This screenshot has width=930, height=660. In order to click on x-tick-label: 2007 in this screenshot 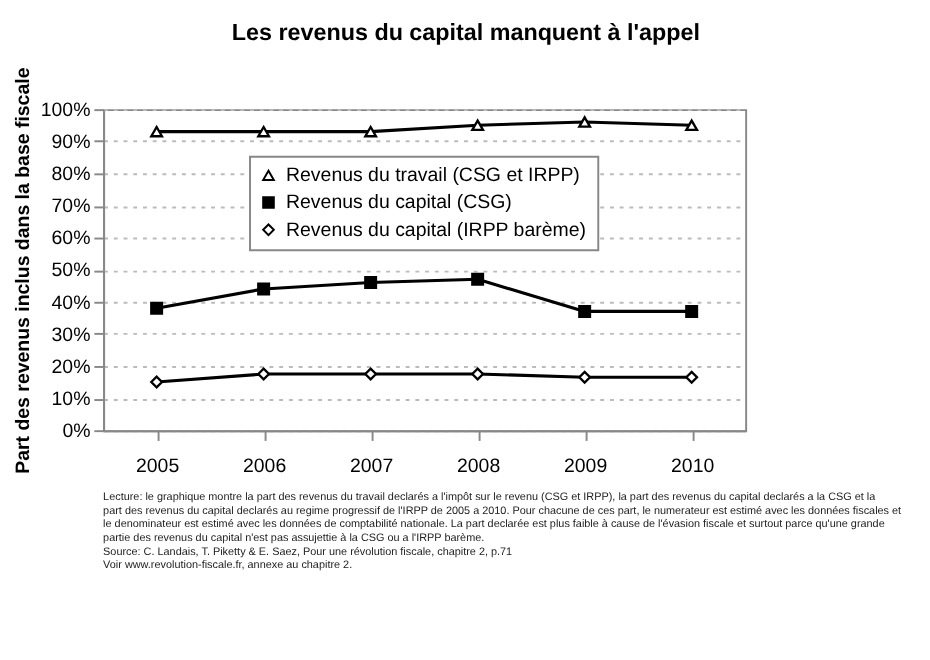, I will do `click(371, 467)`.